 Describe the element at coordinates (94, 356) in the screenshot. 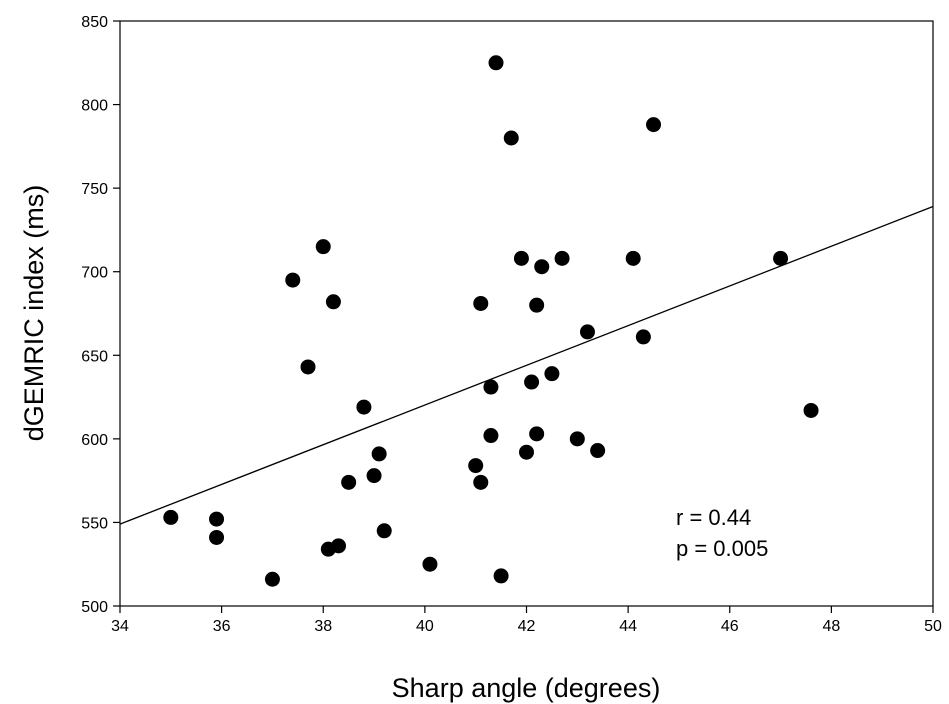

I see `y-tick-label: 650` at that location.